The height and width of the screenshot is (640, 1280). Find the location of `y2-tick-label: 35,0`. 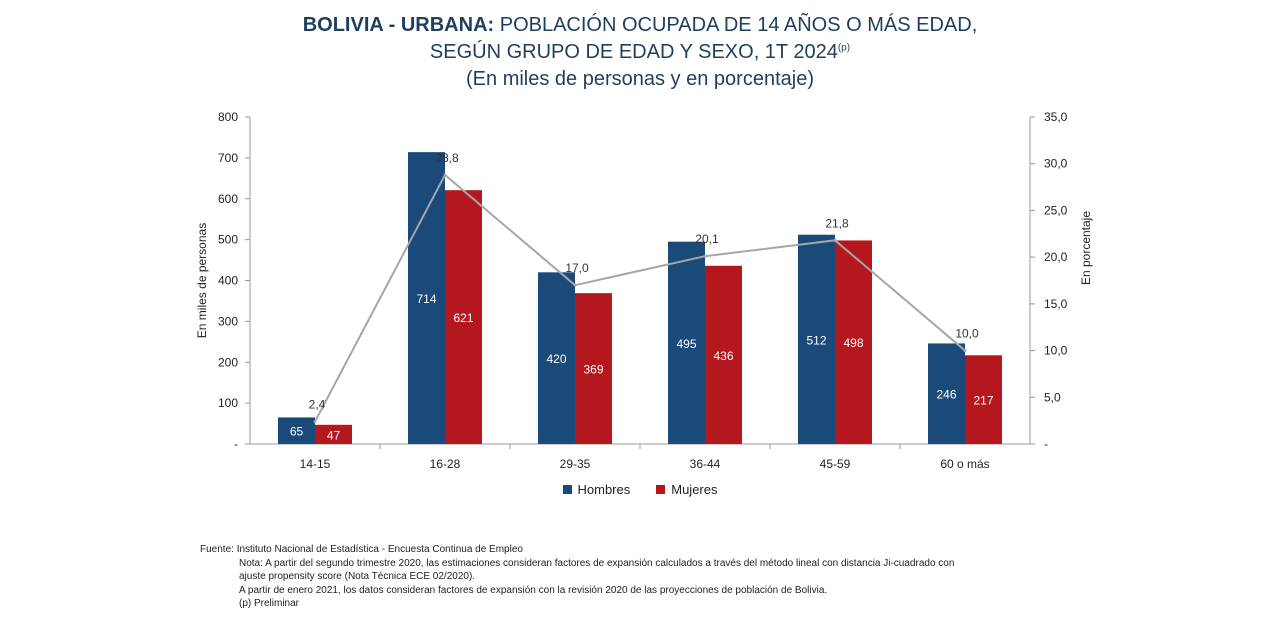

y2-tick-label: 35,0 is located at coordinates (1056, 117).